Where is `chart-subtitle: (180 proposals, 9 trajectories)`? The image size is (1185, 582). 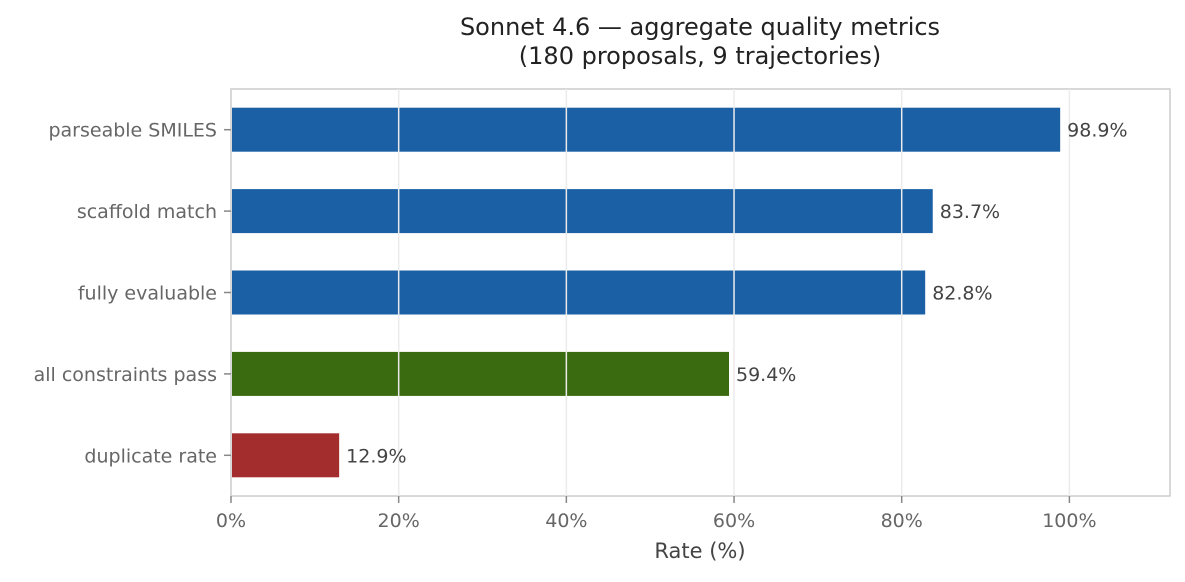 chart-subtitle: (180 proposals, 9 trajectories) is located at coordinates (700, 56).